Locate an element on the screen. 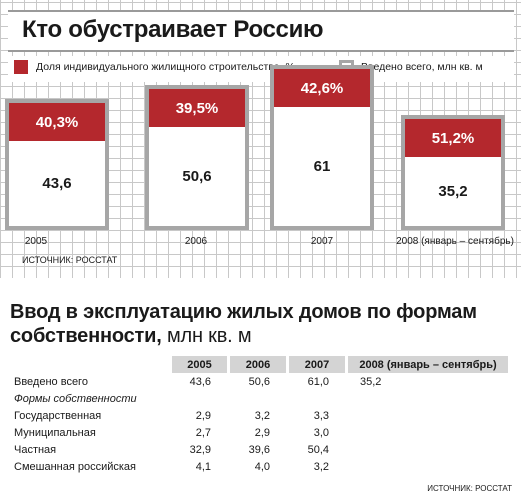 The height and width of the screenshot is (502, 521). bar-share-segment: 42,6% is located at coordinates (322, 88).